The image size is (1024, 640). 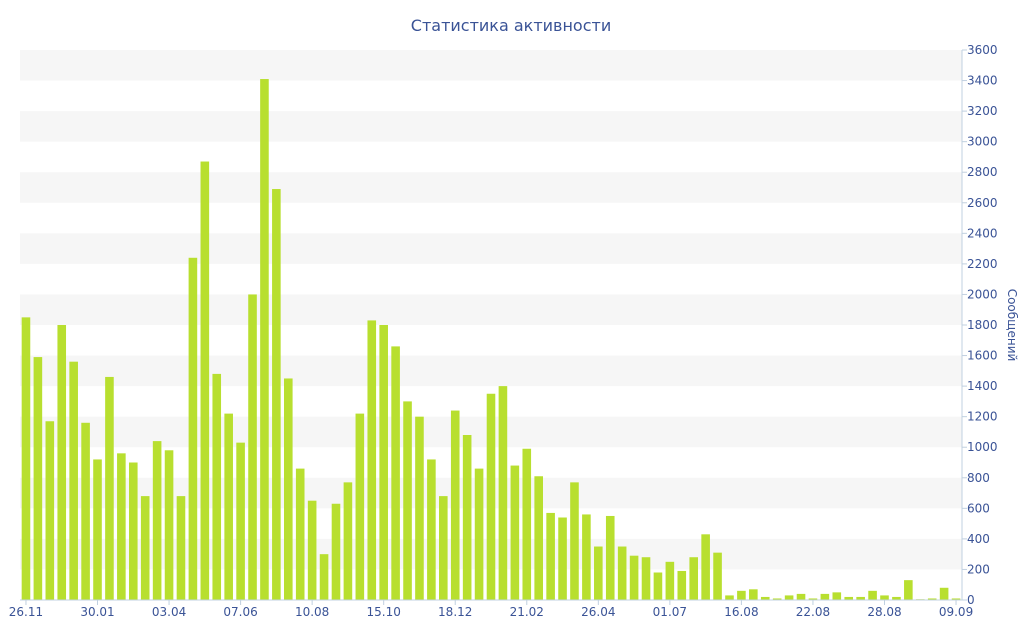 What do you see at coordinates (982, 81) in the screenshot?
I see `y-tick-label: 3400` at bounding box center [982, 81].